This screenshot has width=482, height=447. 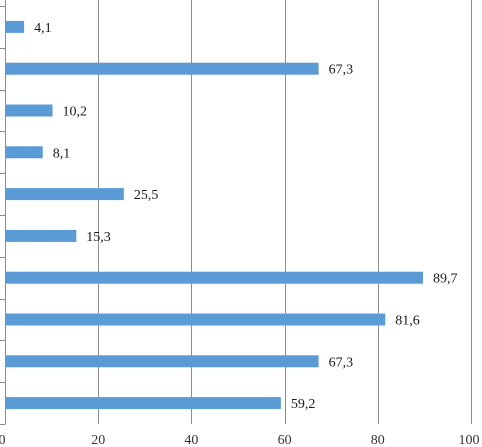 What do you see at coordinates (240, 440) in the screenshot?
I see `x-tick-labels: 0 20 40 60 80 100` at bounding box center [240, 440].